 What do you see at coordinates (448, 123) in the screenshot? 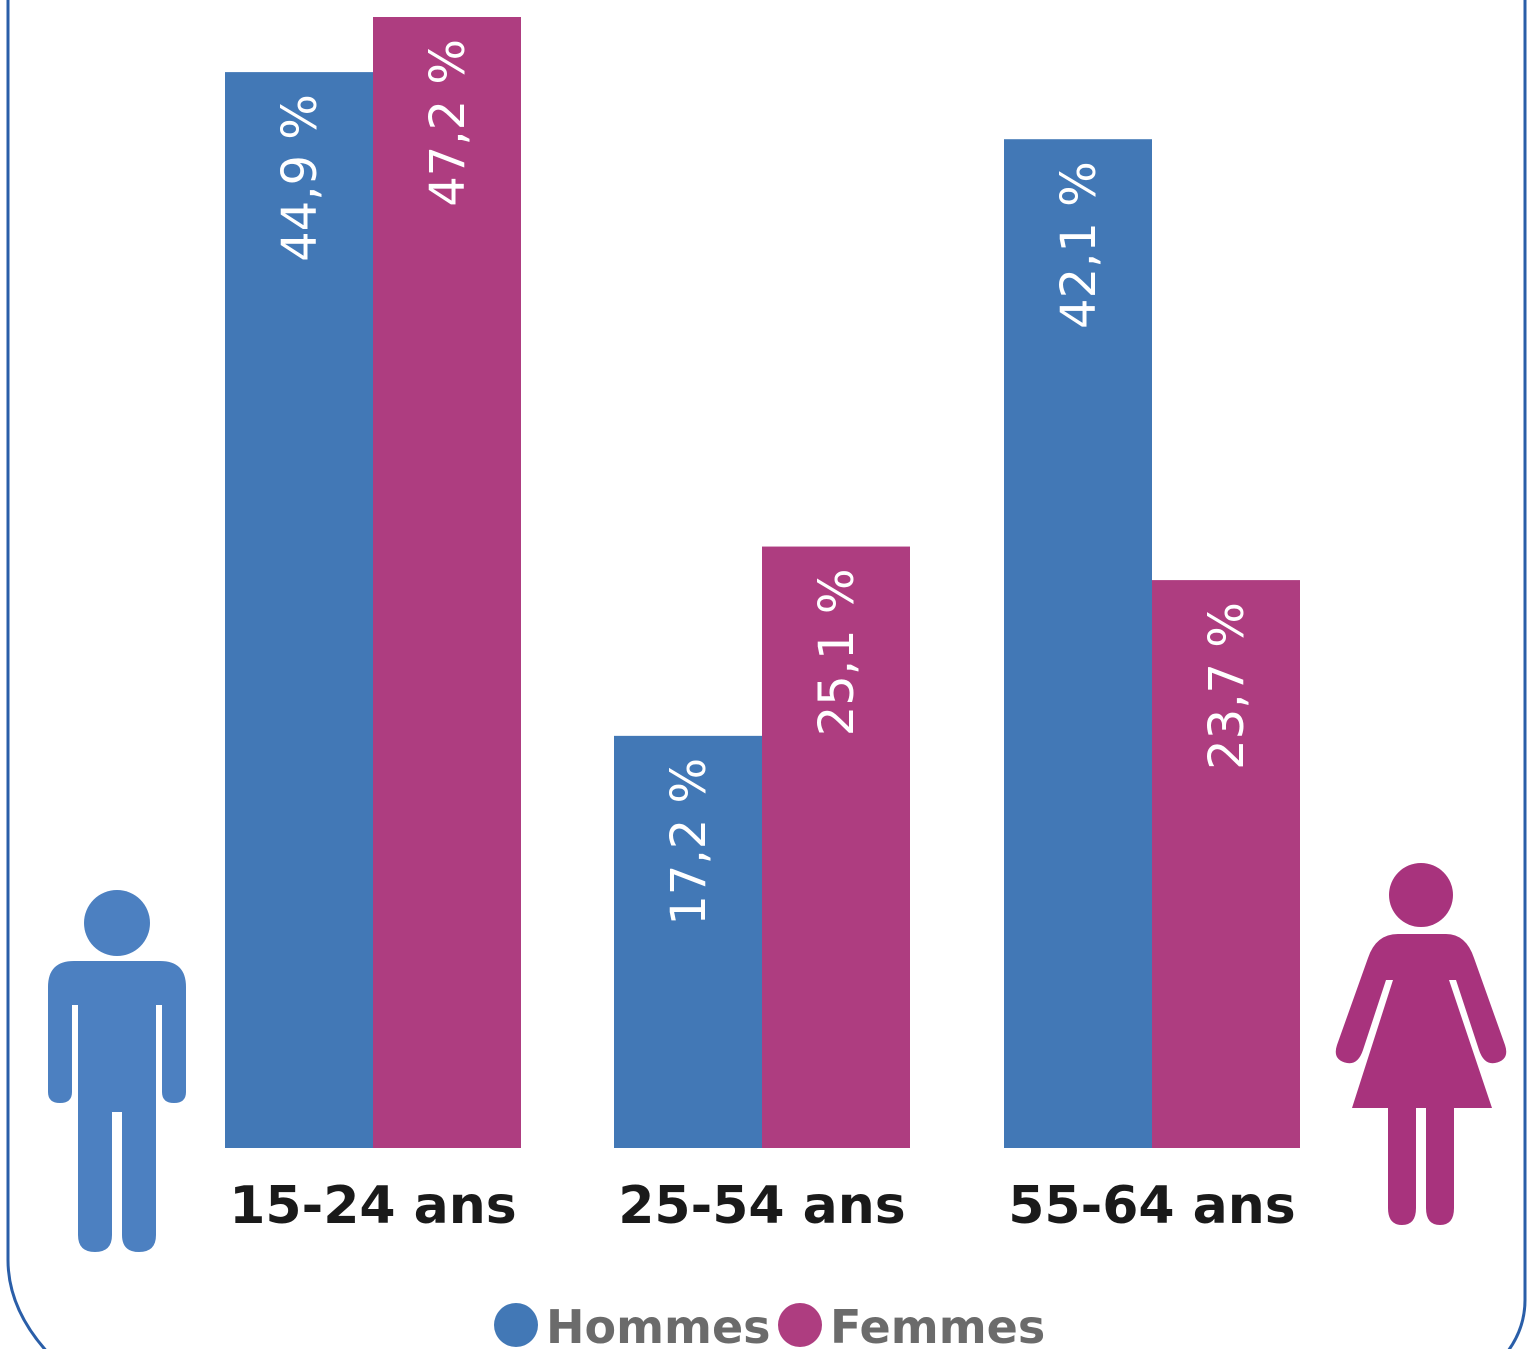
I see `data-label-femmes-15-24-ans: 47,2 %` at bounding box center [448, 123].